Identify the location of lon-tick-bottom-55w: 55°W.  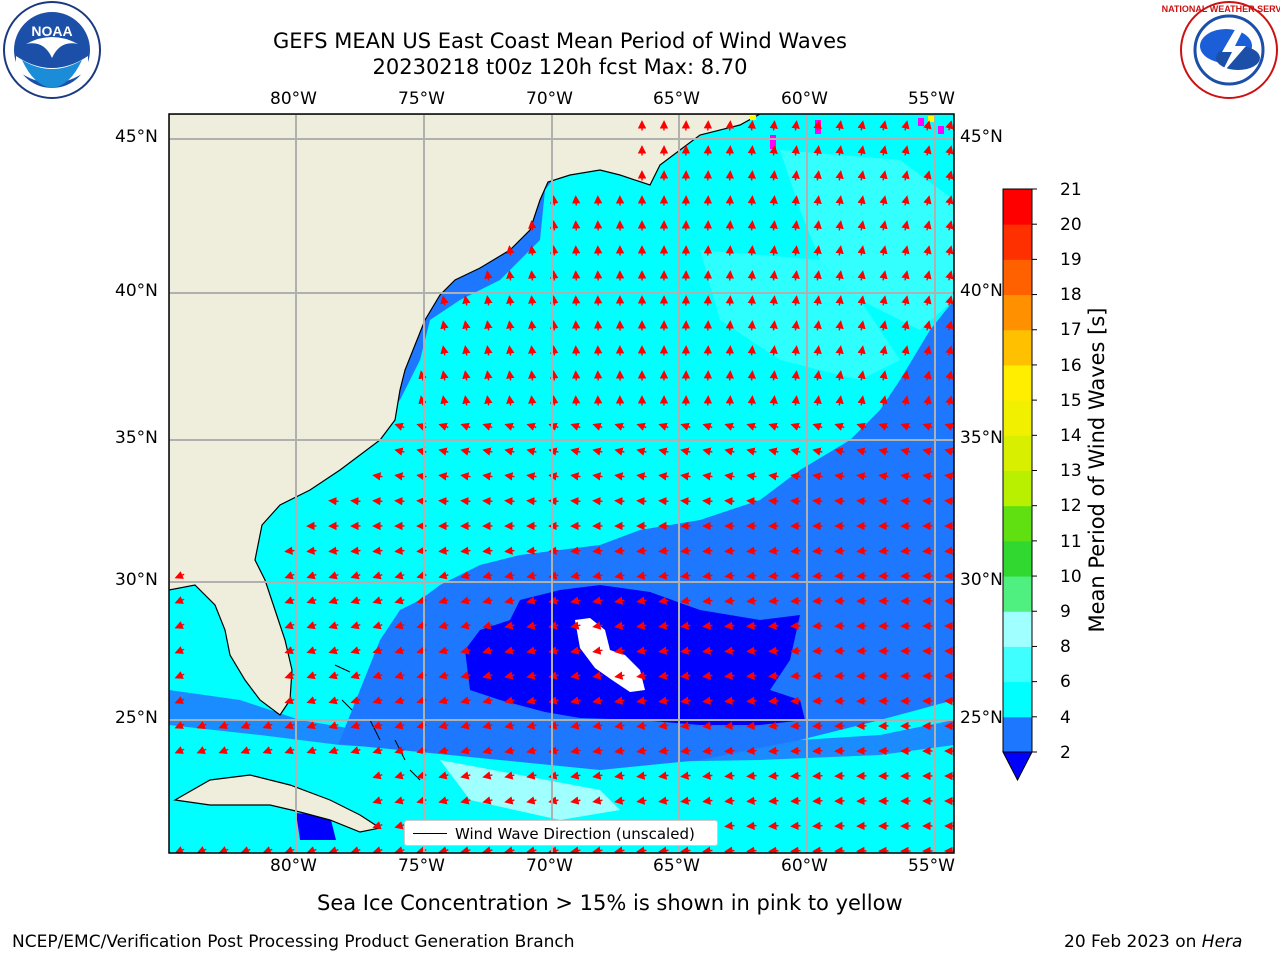
(931, 866).